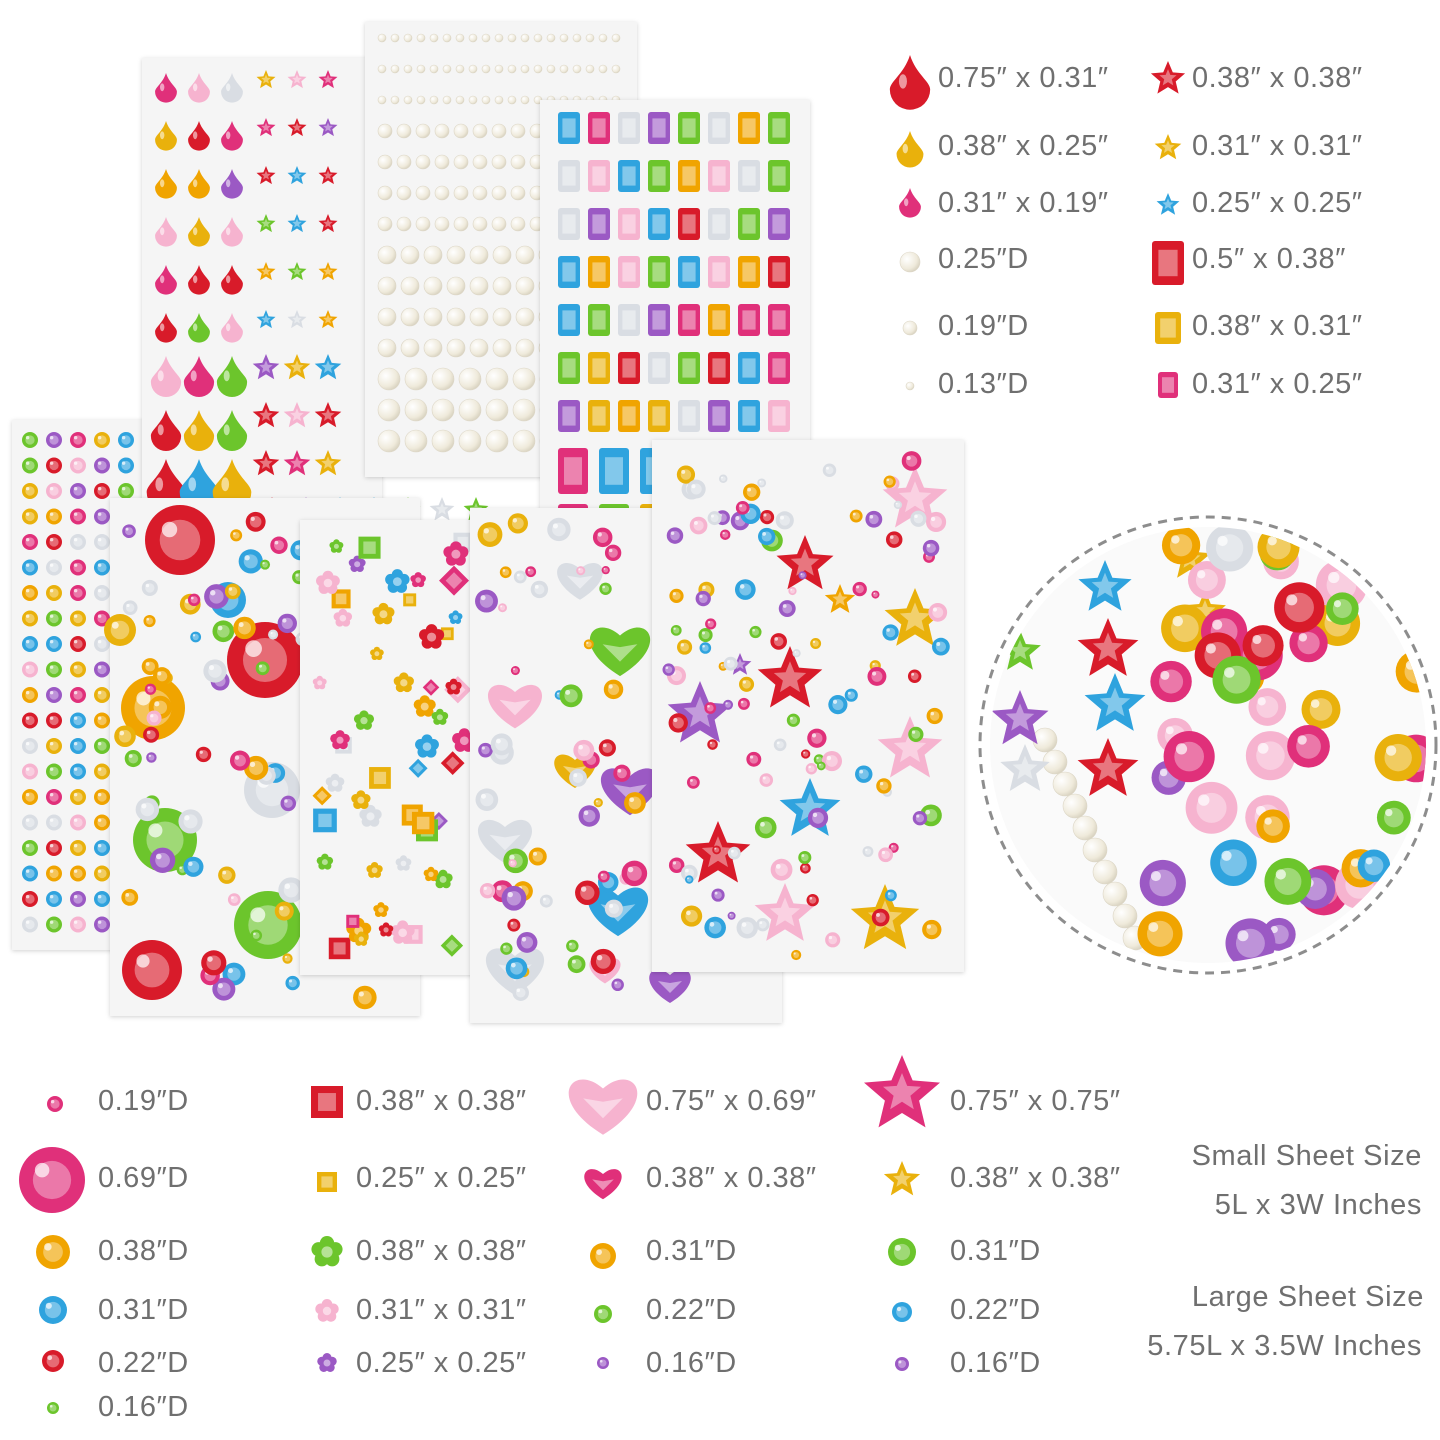 This screenshot has height=1440, width=1440. Describe the element at coordinates (1284, 1346) in the screenshot. I see `large-sheet-value: 5.75L x 3.5W Inches` at that location.